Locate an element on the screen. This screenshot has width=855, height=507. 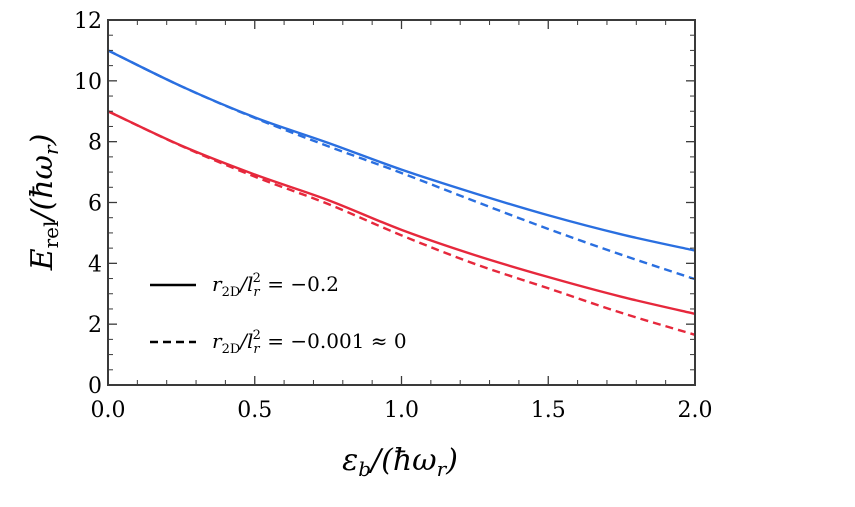
y-tick-label: 2 is located at coordinates (95, 325).